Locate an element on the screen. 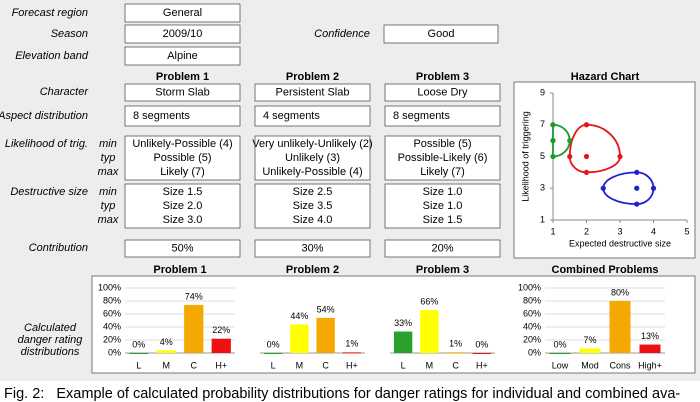 This screenshot has height=402, width=700. value-label: 80% is located at coordinates (620, 292).